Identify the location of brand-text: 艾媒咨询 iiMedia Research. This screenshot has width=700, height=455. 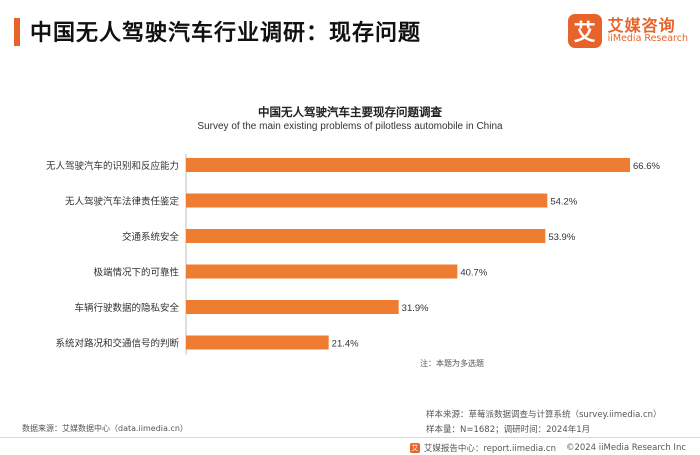
(647, 30).